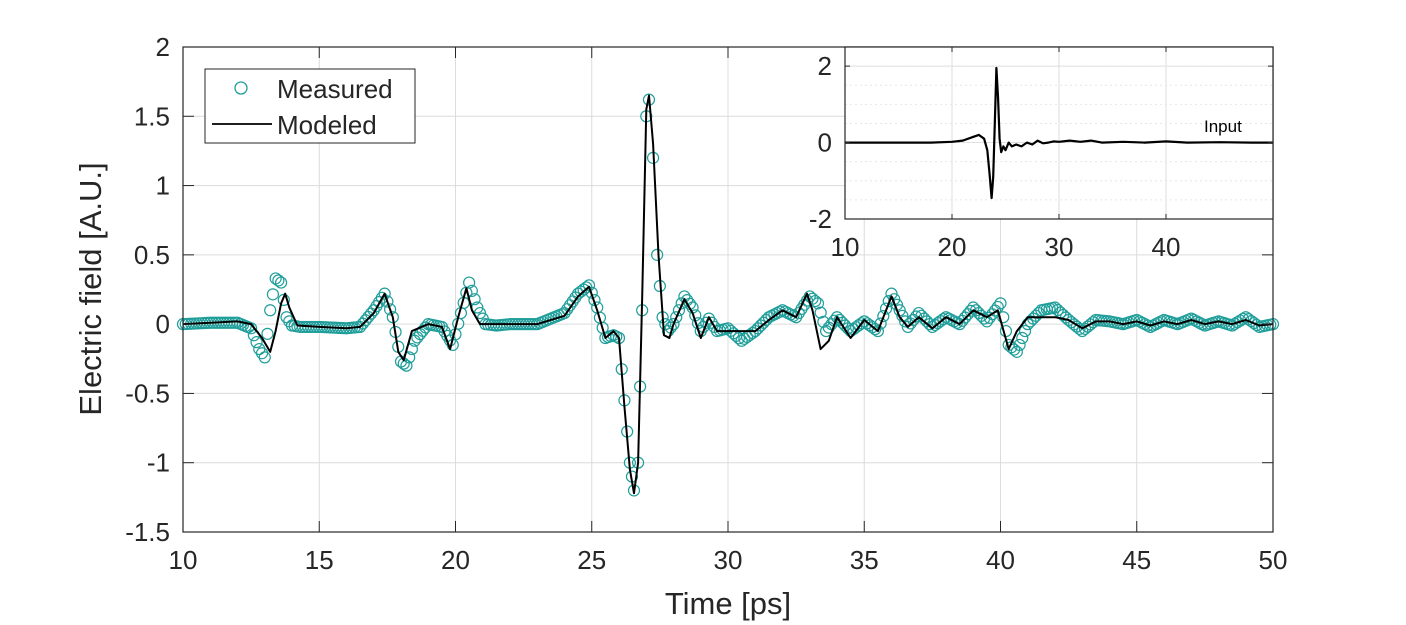 This screenshot has height=625, width=1406. I want to click on main-x-tick-label: 20, so click(455, 560).